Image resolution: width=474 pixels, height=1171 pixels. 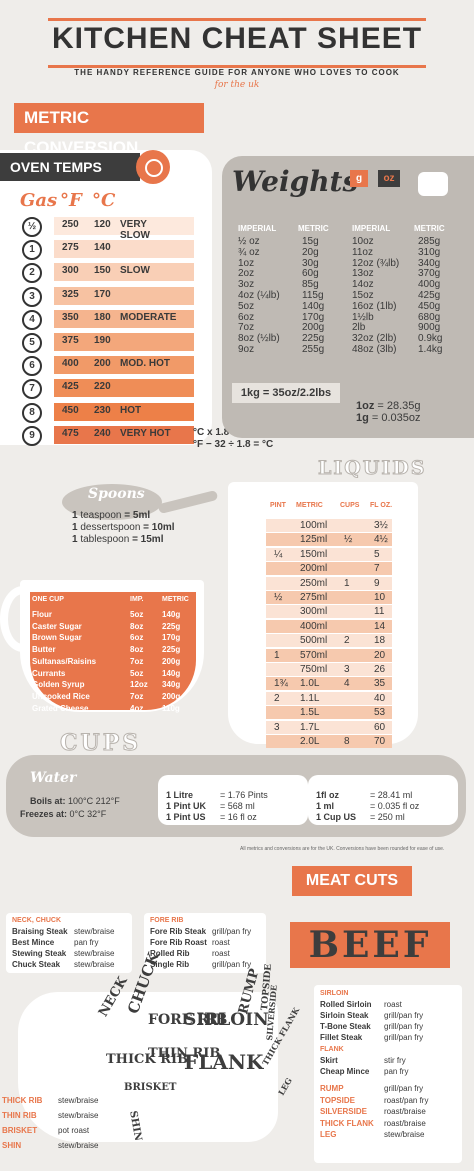 I want to click on cut-name: Chuck Steak, so click(x=36, y=964).